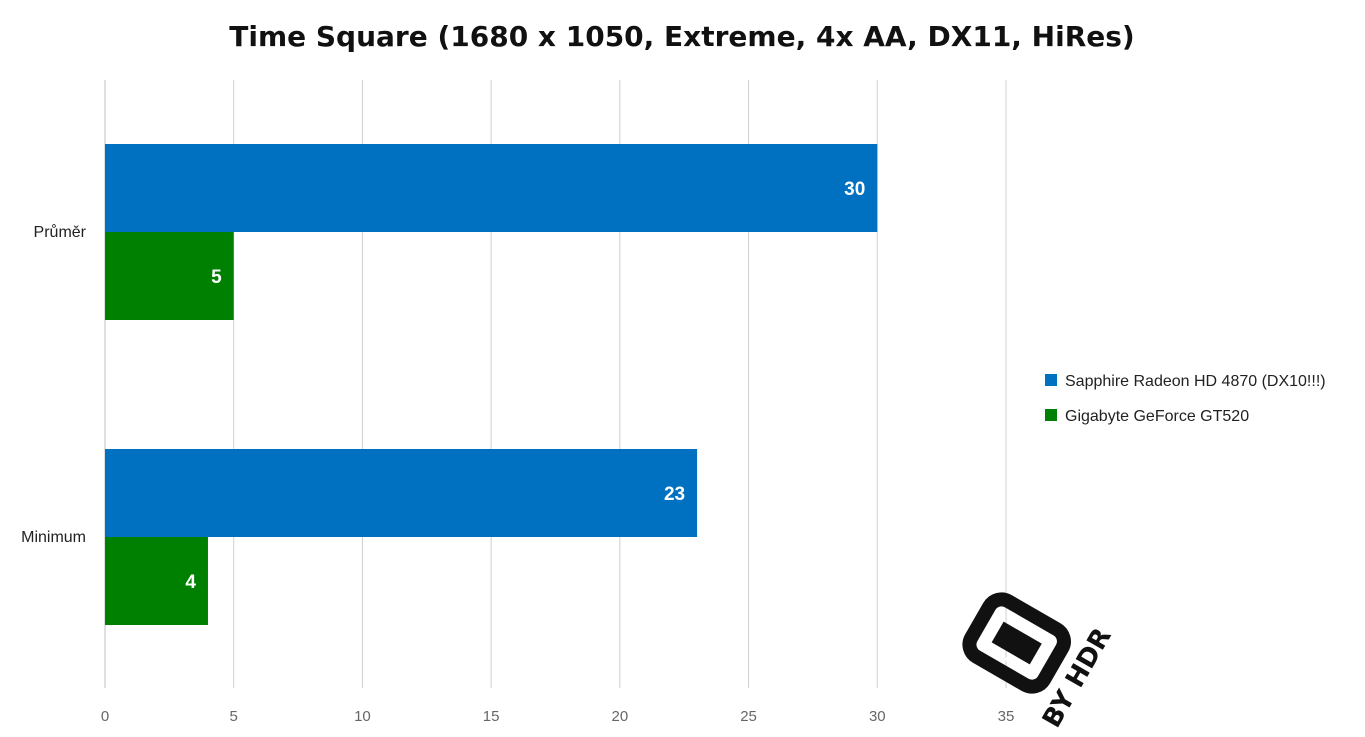  I want to click on category-labels: Průměr Minimum, so click(54, 384).